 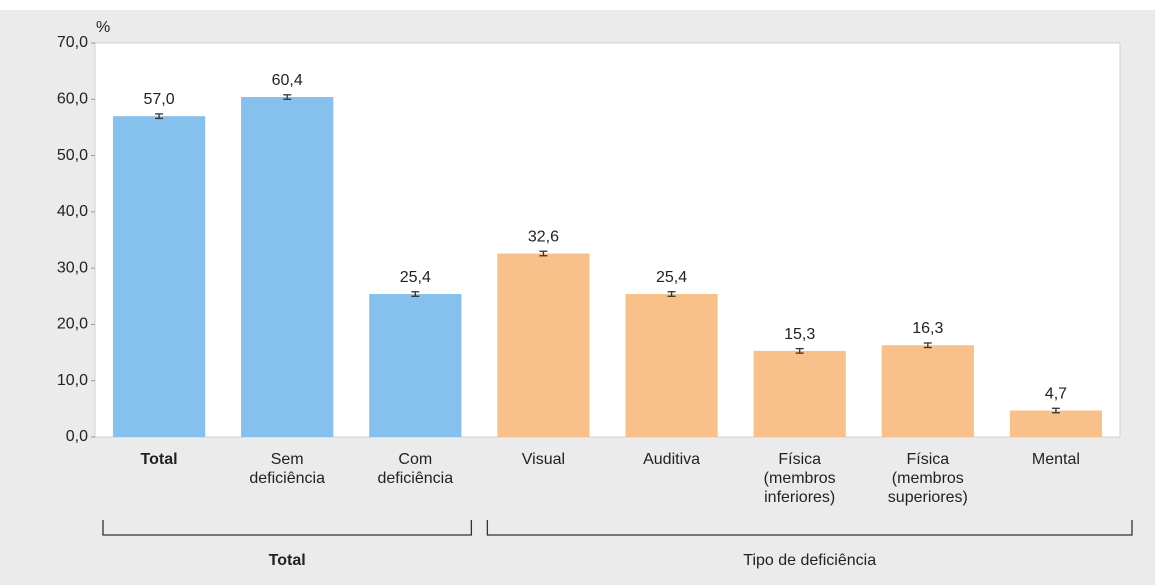 I want to click on x-tick-label: Auditiva, so click(x=672, y=459).